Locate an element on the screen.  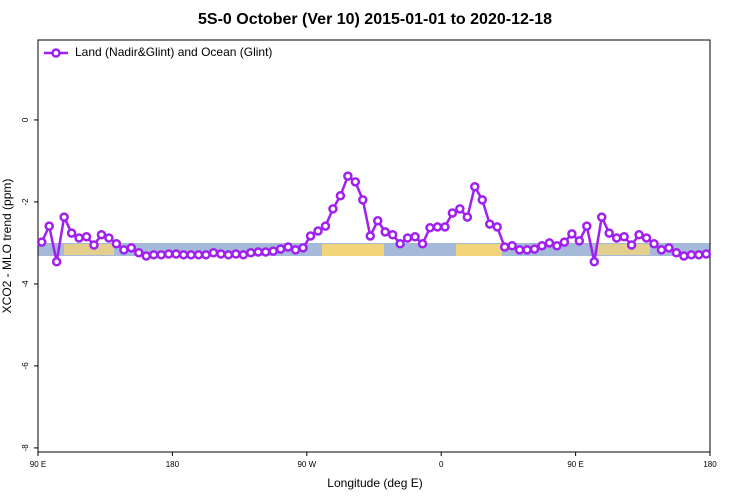
legend-marker is located at coordinates (56, 53).